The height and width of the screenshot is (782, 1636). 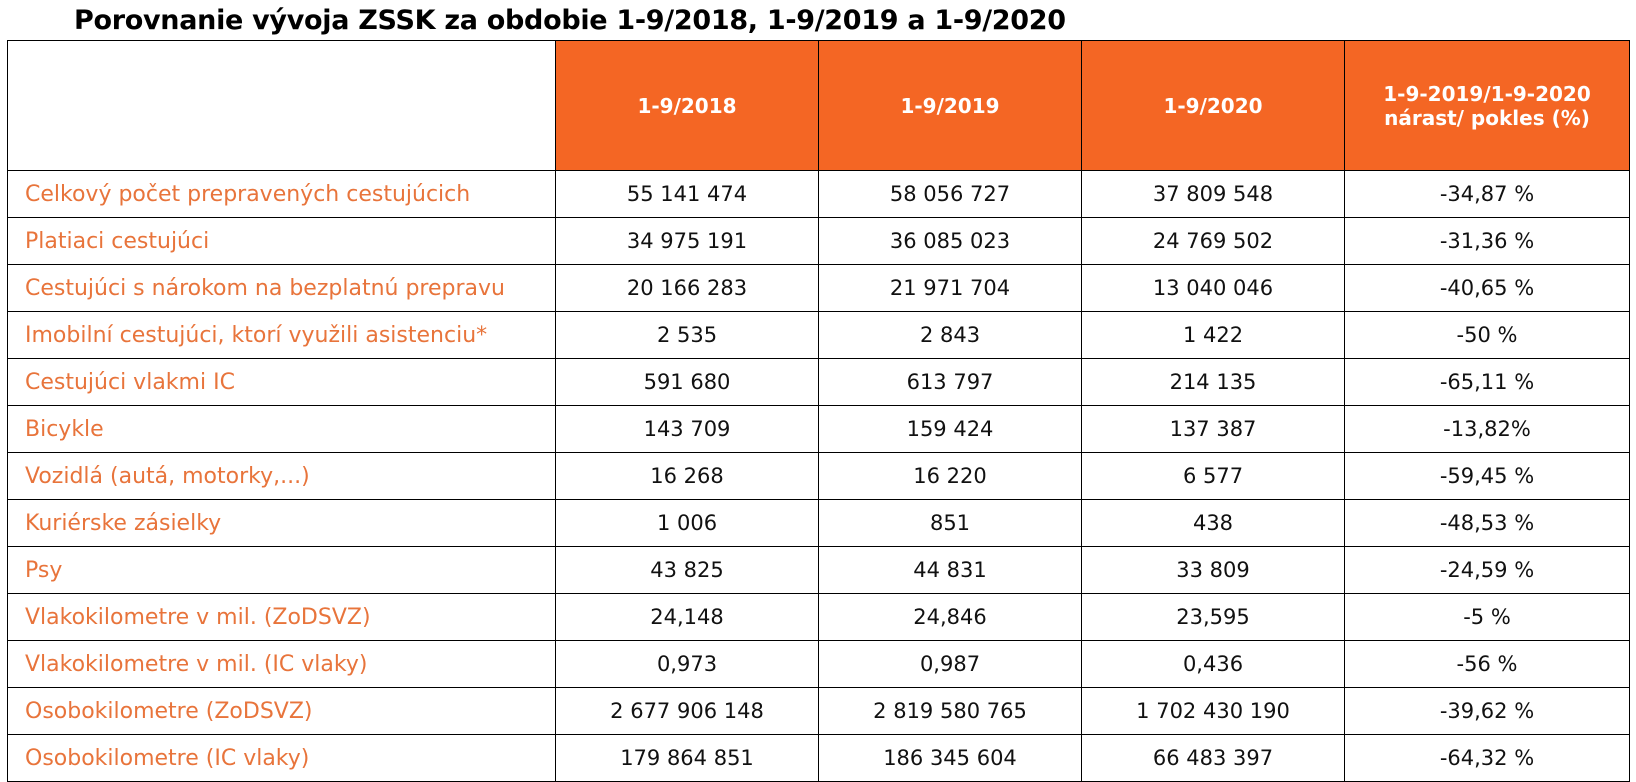 I want to click on value-2019: 159 424, so click(x=950, y=429).